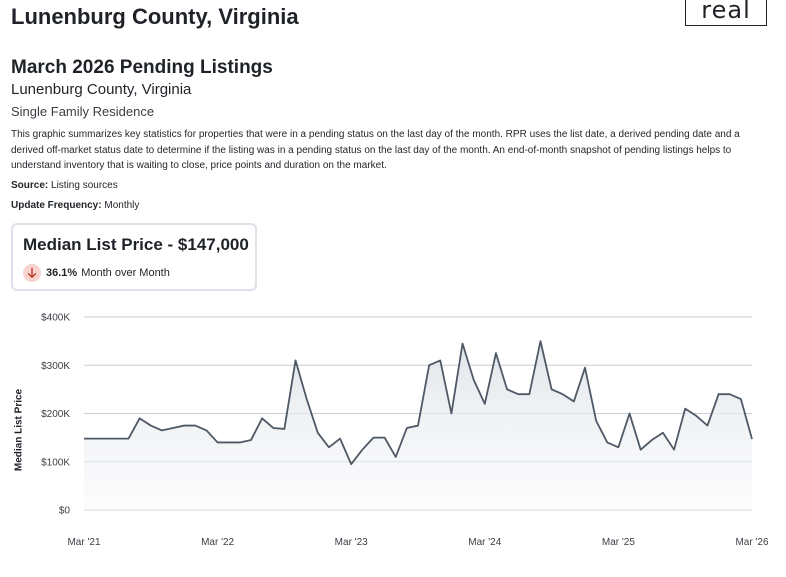 This screenshot has height=577, width=786. What do you see at coordinates (142, 67) in the screenshot?
I see `report-title: March 2026 Pending Listings` at bounding box center [142, 67].